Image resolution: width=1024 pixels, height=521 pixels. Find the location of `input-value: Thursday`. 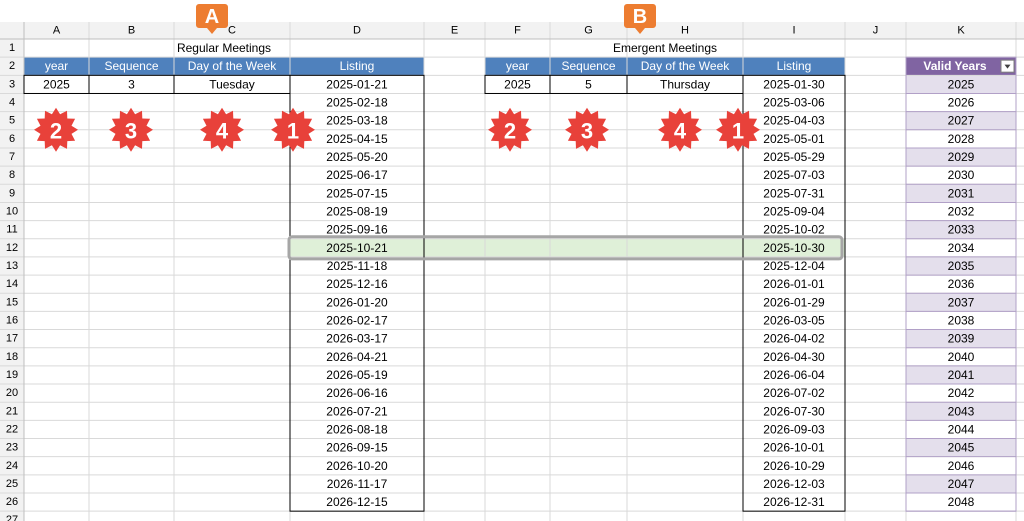

input-value: Thursday is located at coordinates (685, 84).